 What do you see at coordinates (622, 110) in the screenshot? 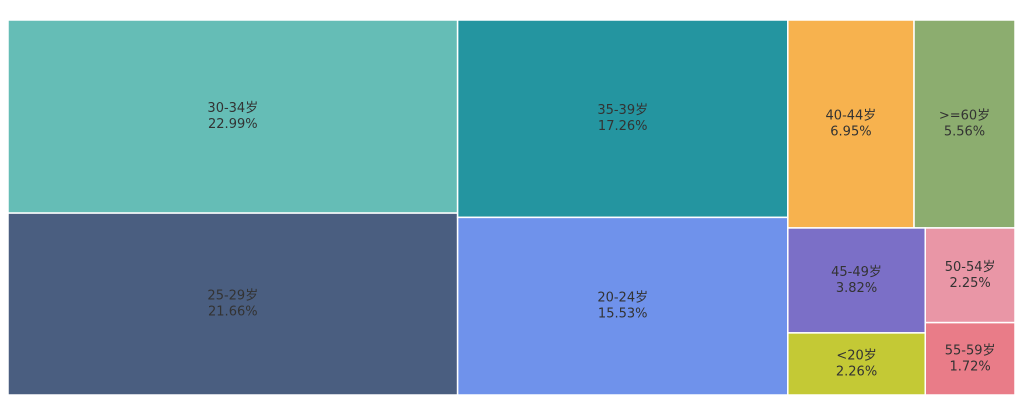
I see `cell-label: 35-39岁` at bounding box center [622, 110].